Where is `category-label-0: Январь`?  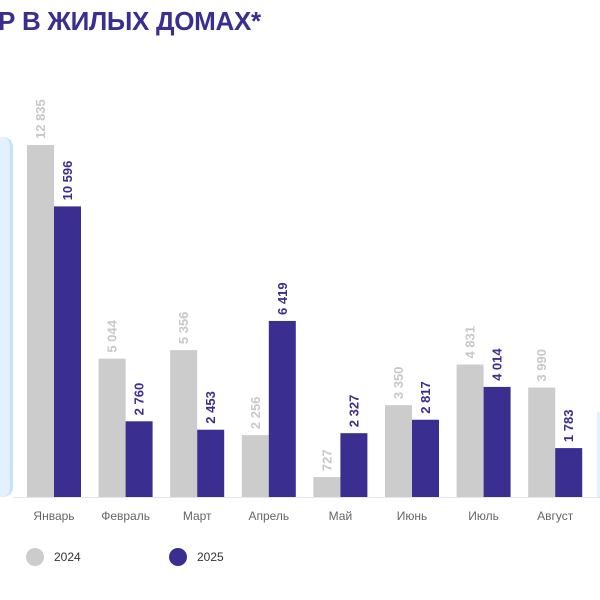 category-label-0: Январь is located at coordinates (53, 516).